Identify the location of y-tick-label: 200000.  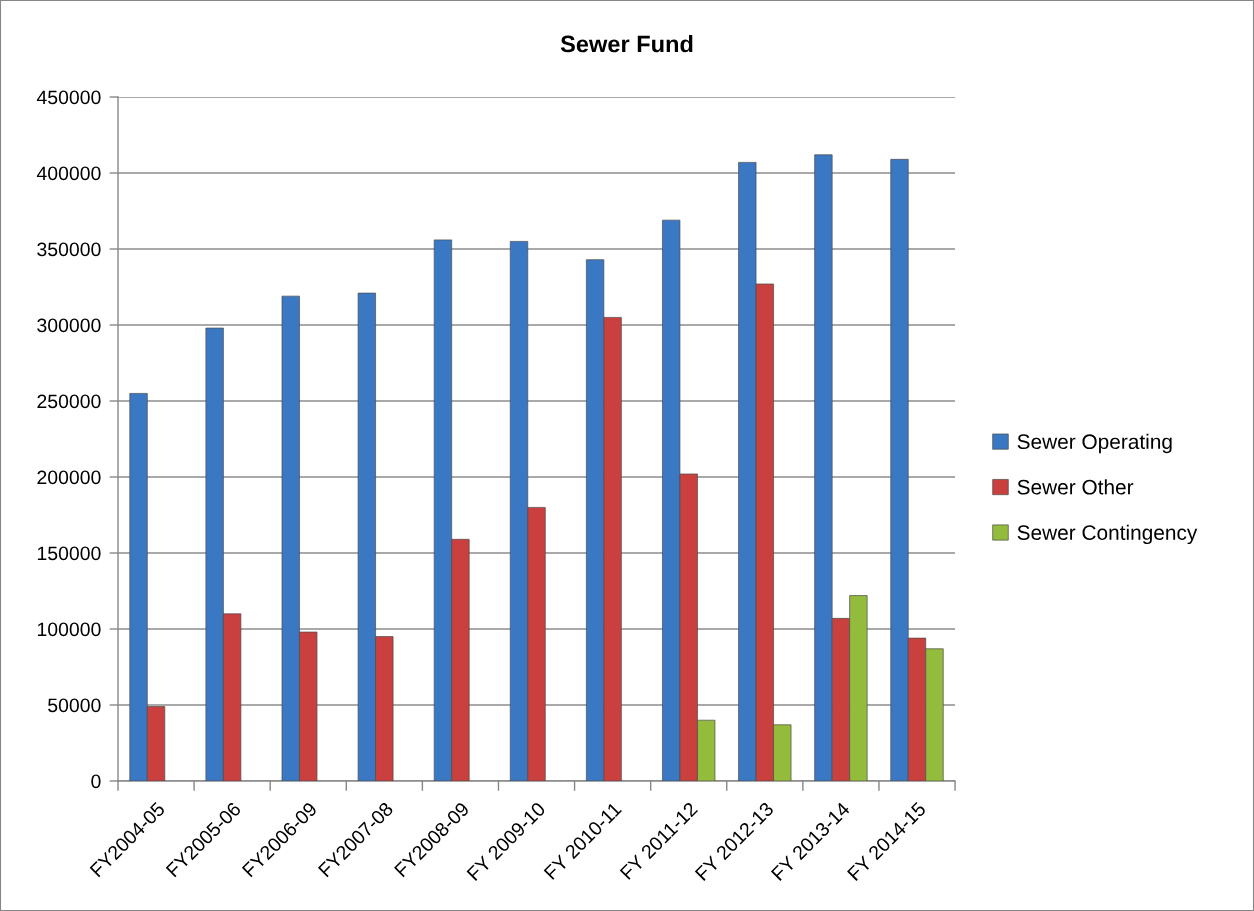
(69, 477).